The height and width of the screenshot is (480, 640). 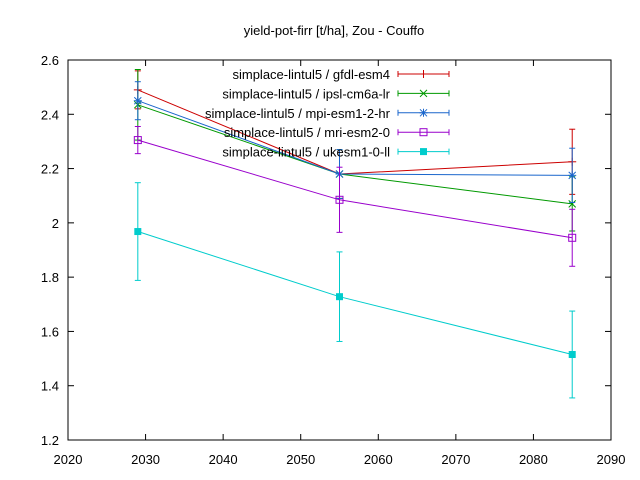 What do you see at coordinates (298, 113) in the screenshot?
I see `legend-label: simplace-lintul5 / mpi-esm1-2-hr` at bounding box center [298, 113].